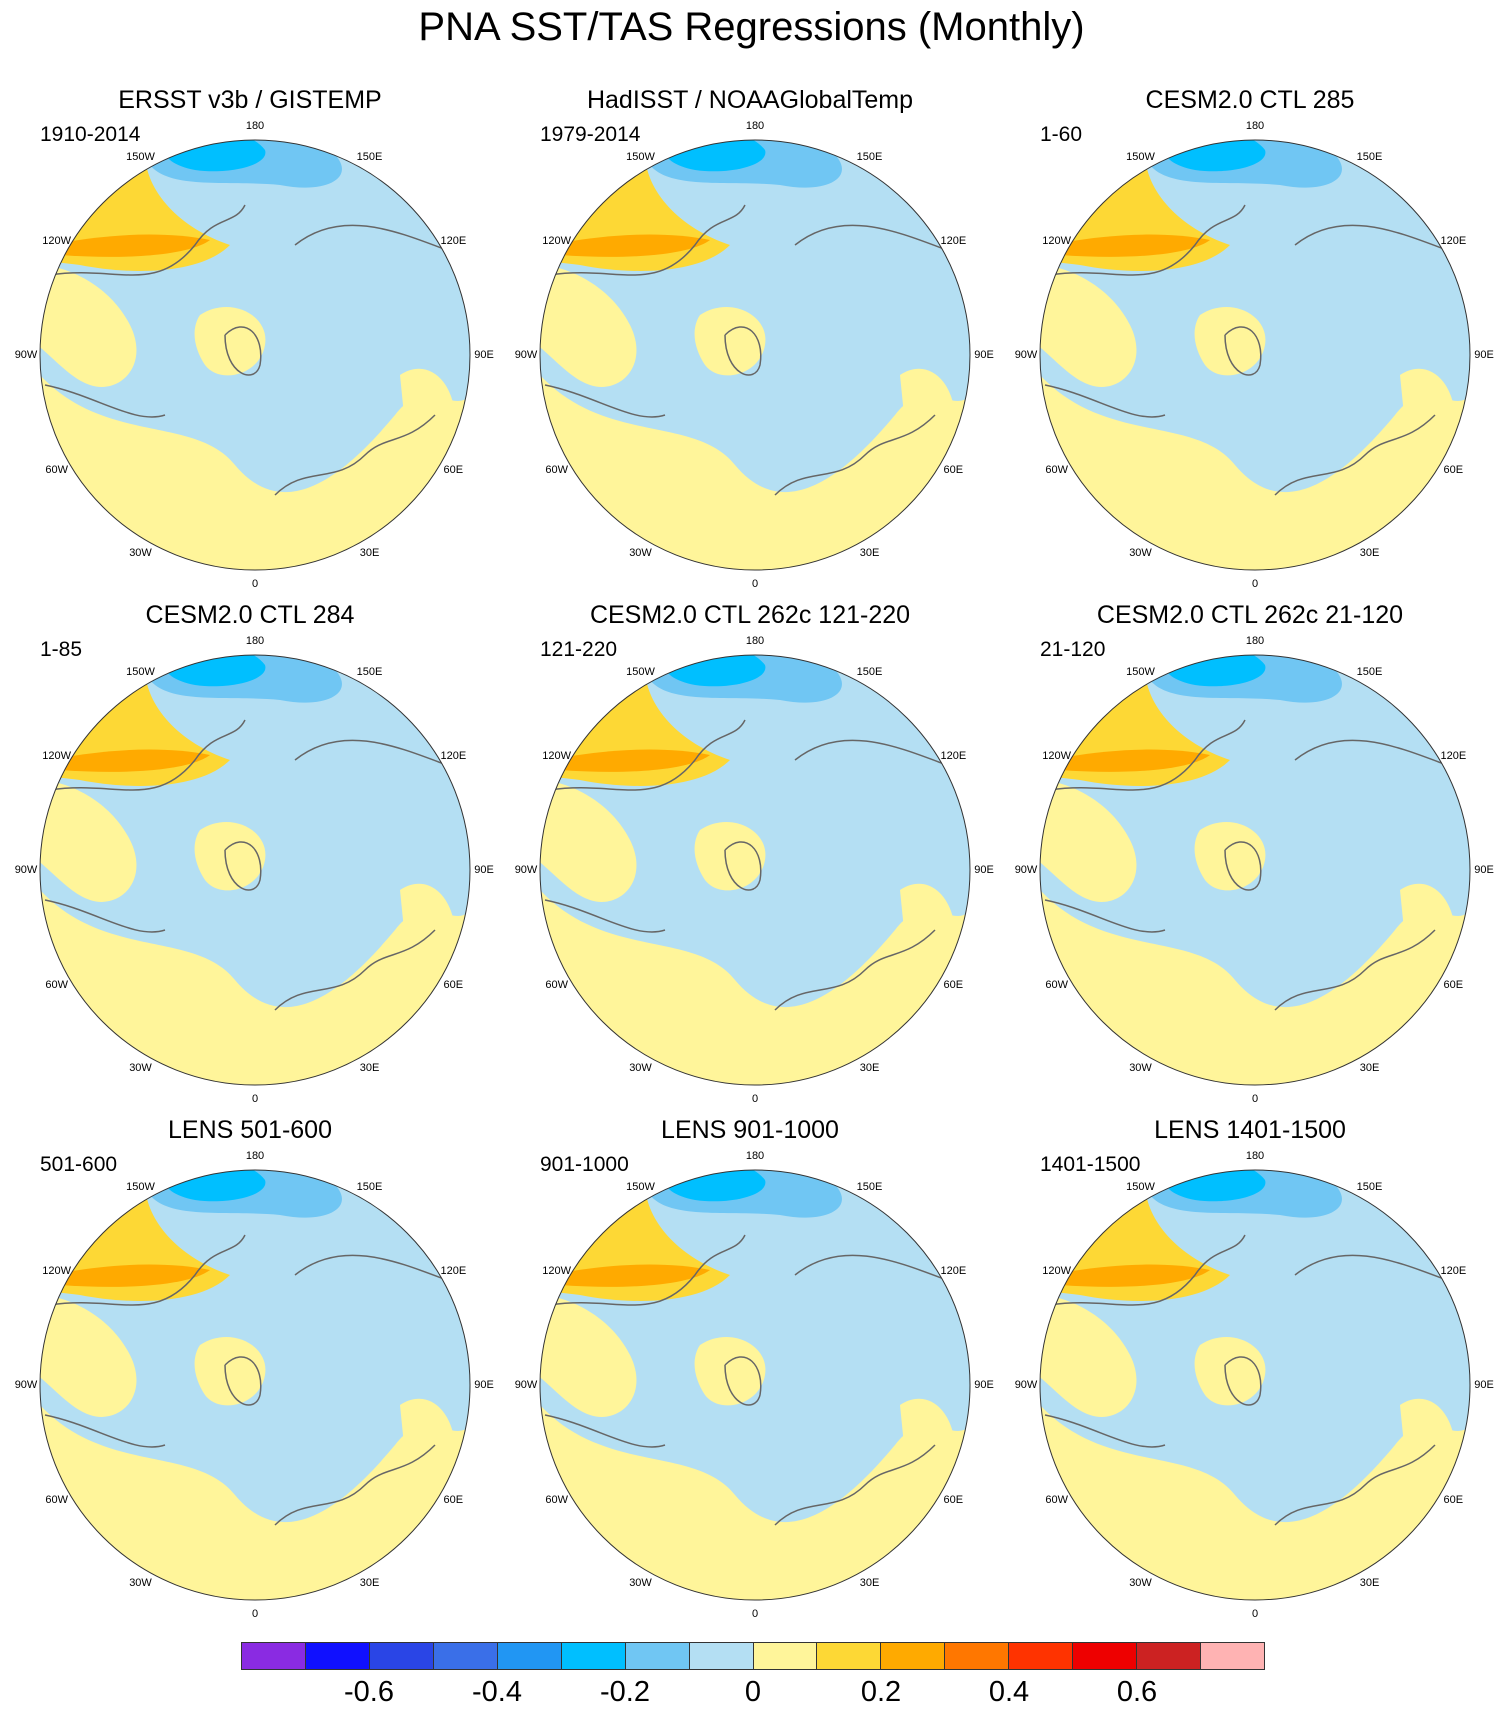  Describe the element at coordinates (1073, 649) in the screenshot. I see `panel-period: 21-120` at that location.